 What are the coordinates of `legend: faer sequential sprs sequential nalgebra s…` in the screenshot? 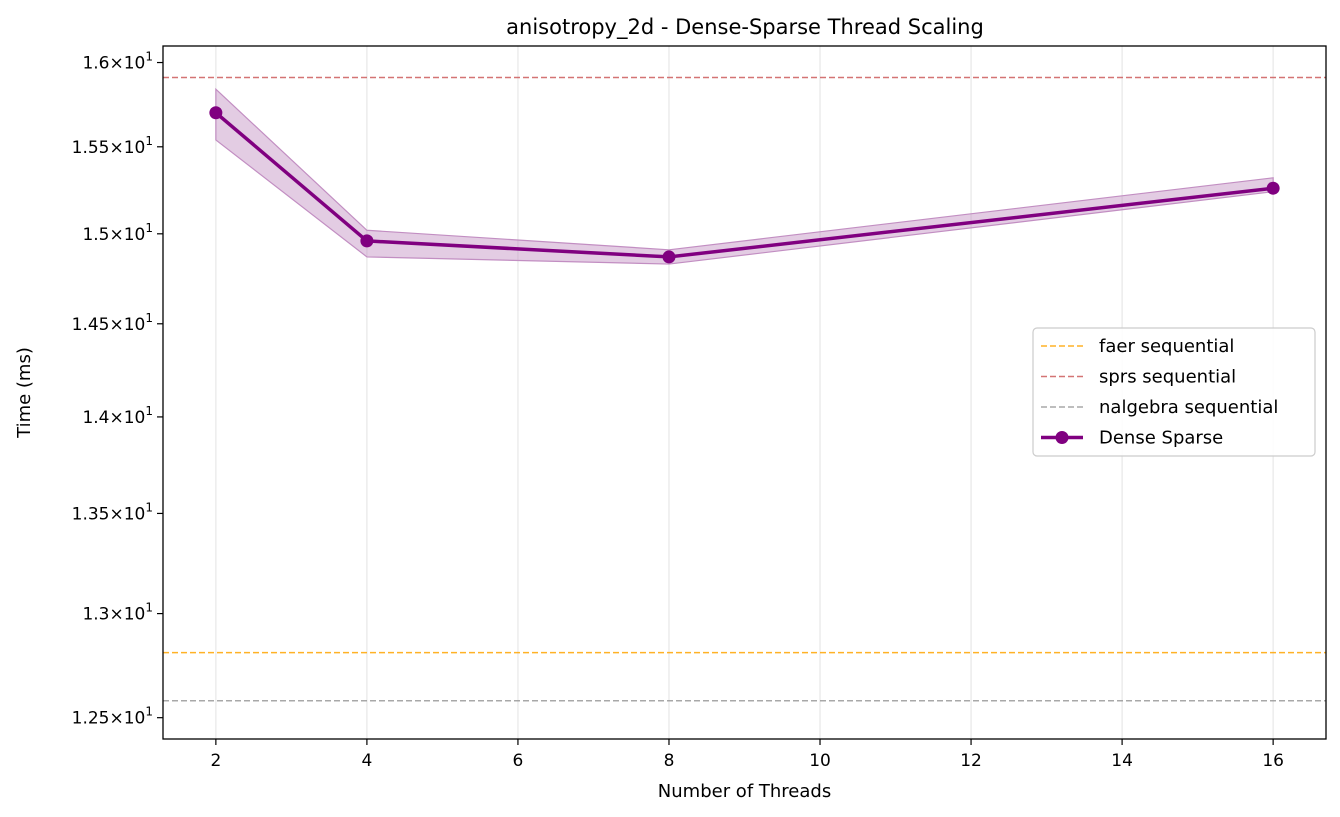 It's located at (1174, 392).